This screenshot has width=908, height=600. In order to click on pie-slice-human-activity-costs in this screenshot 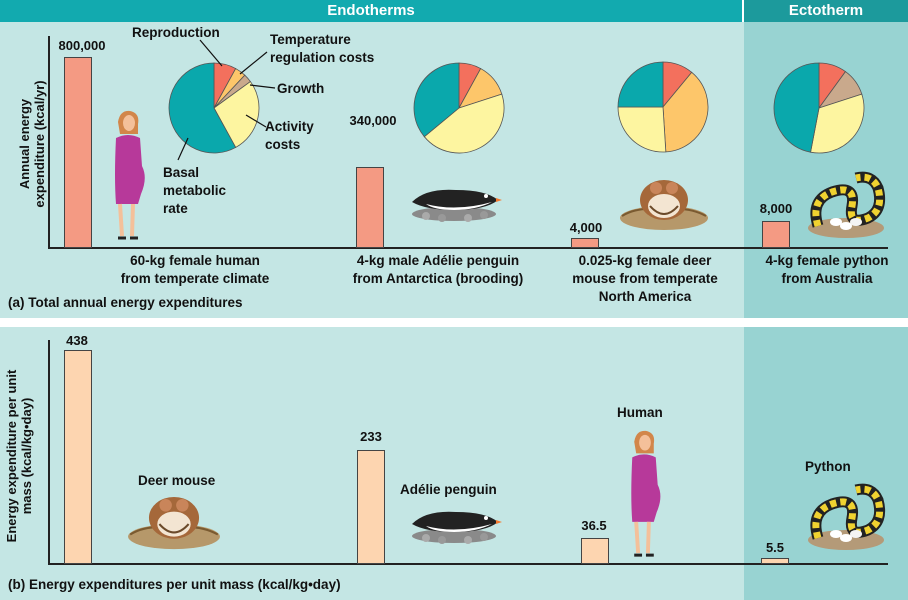, I will do `click(236, 114)`.